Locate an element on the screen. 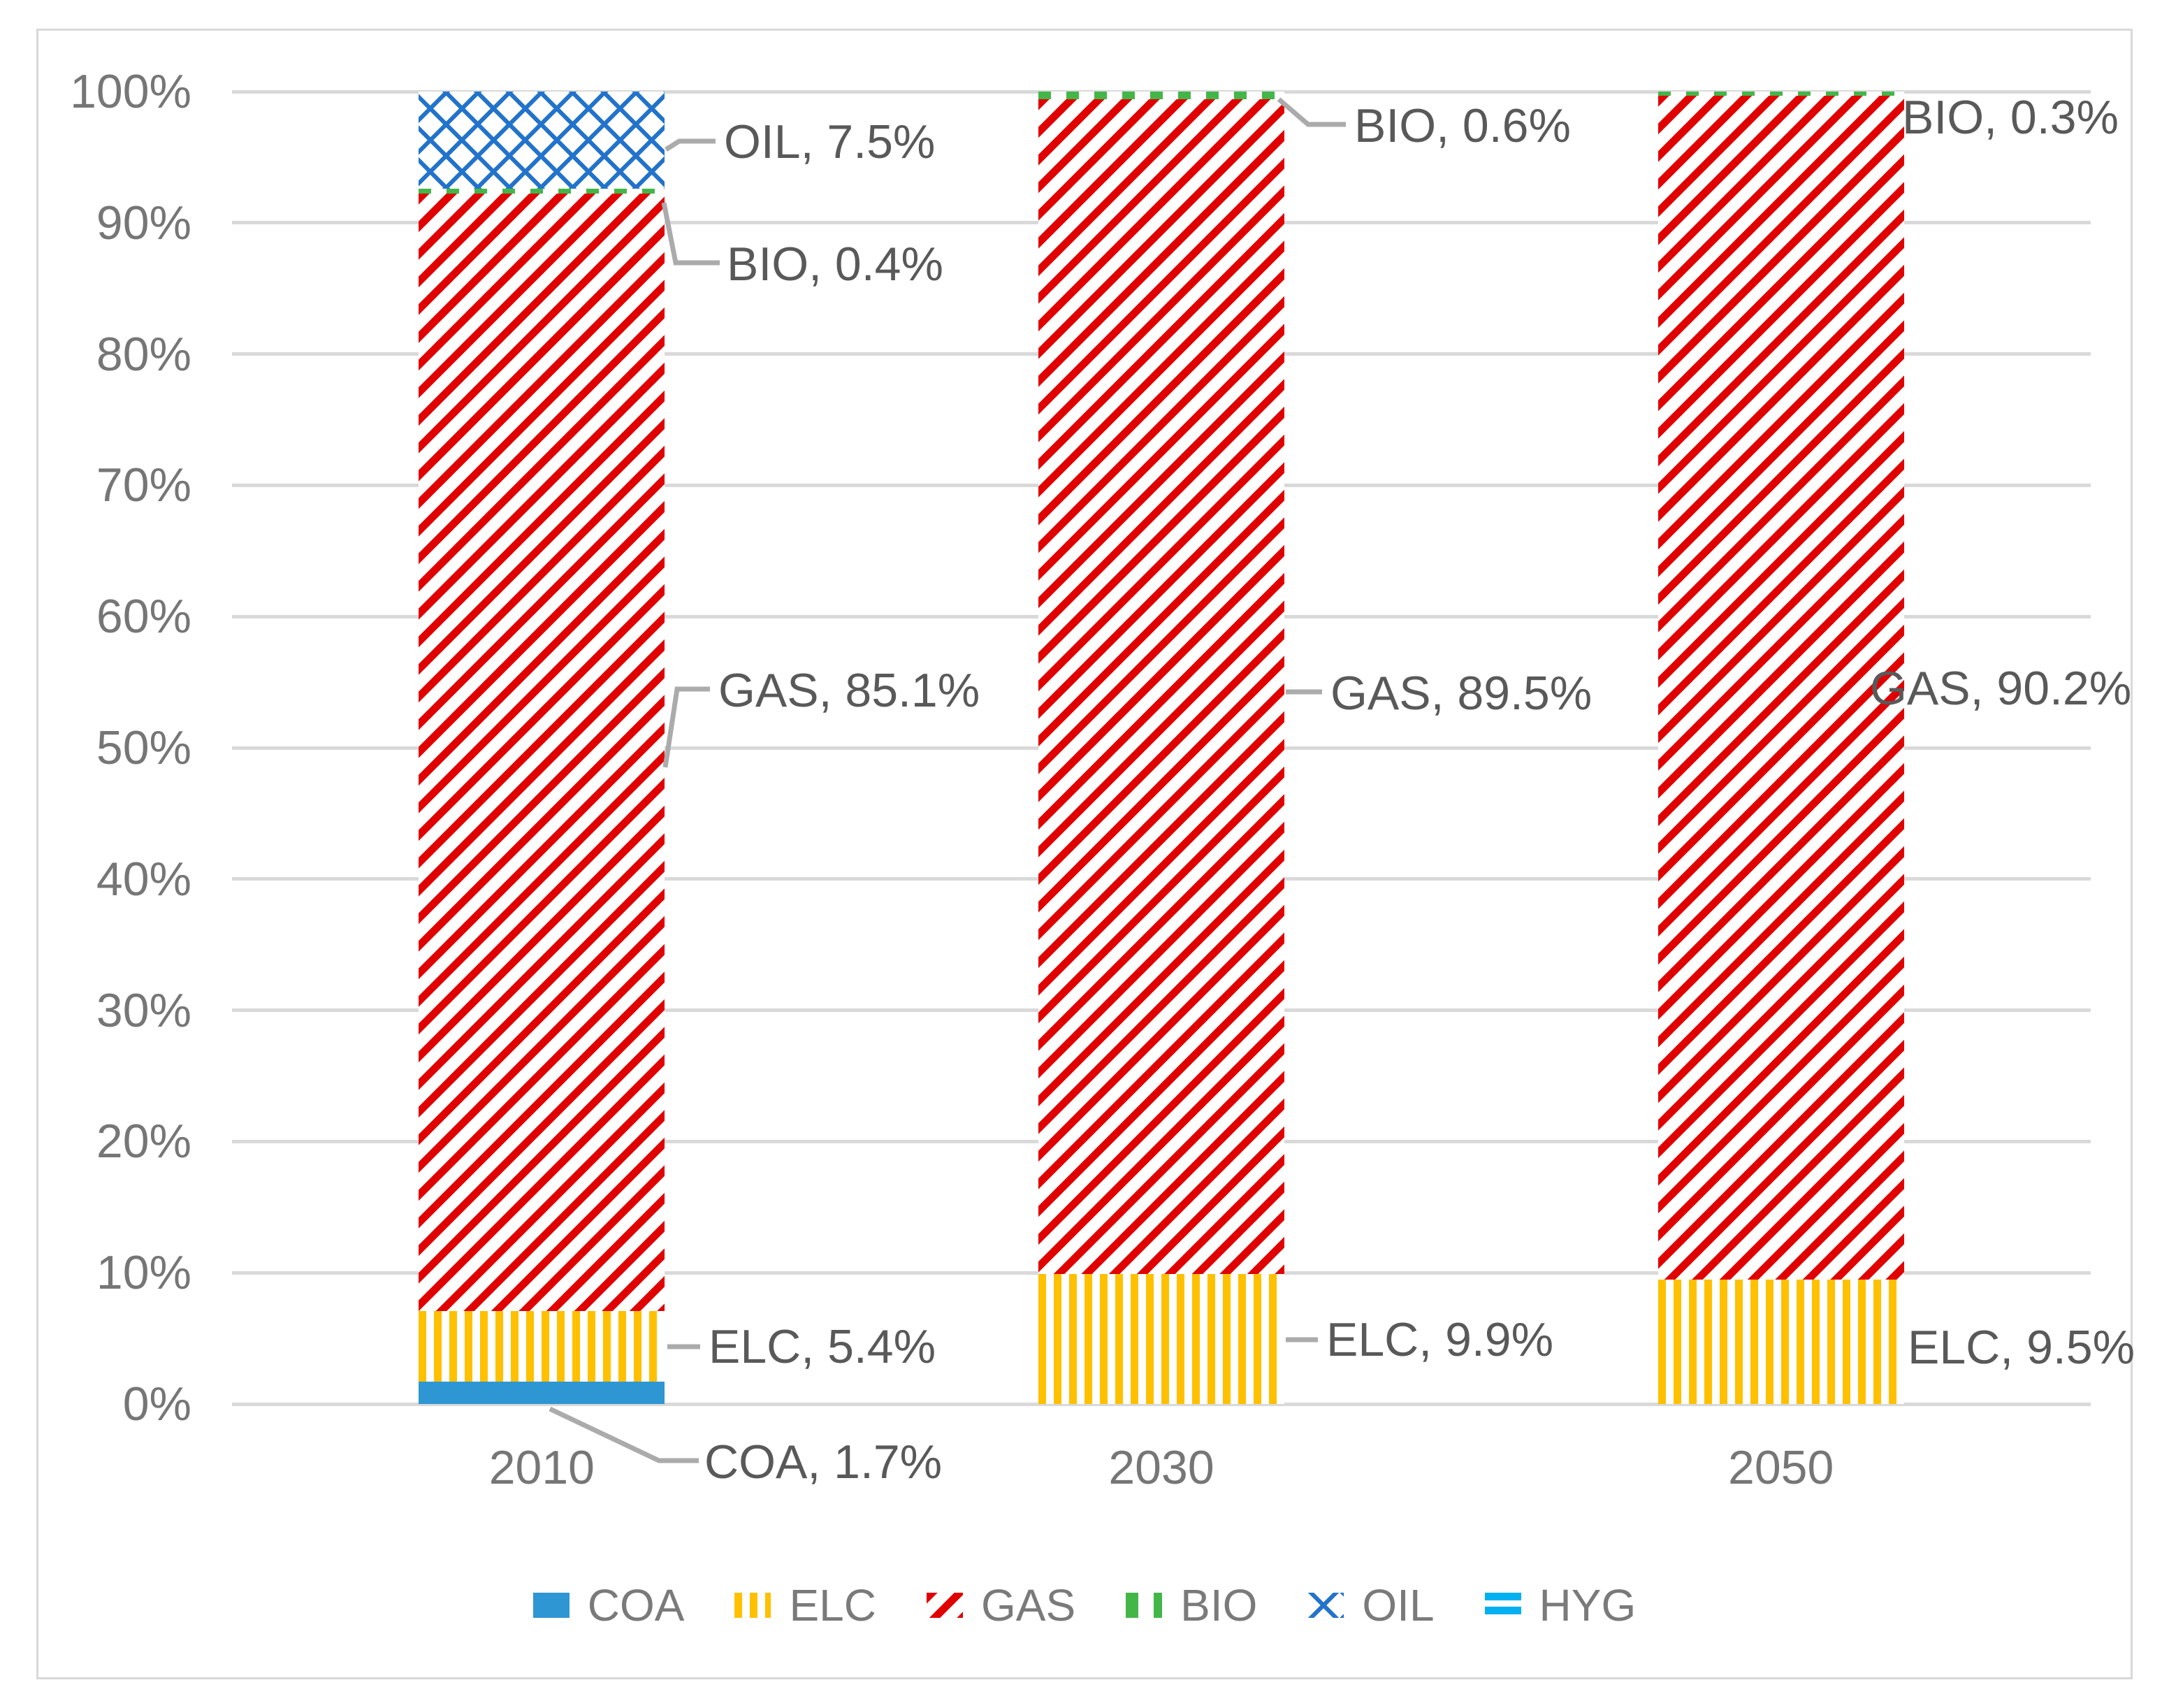  bar-2030-elc-segment is located at coordinates (1161, 1339).